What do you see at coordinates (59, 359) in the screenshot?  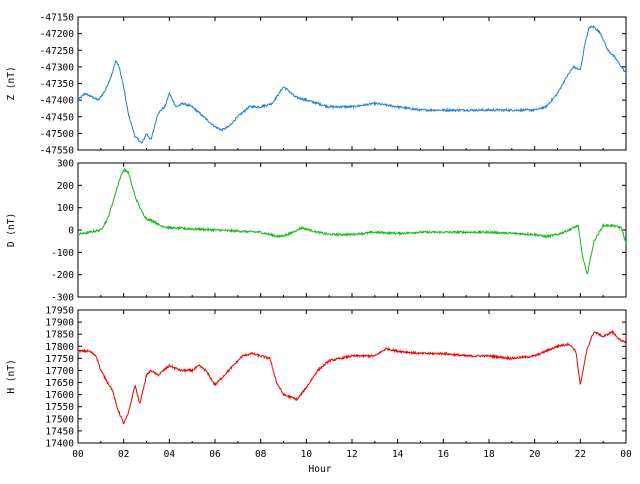 I see `y-tick-label: 17750` at bounding box center [59, 359].